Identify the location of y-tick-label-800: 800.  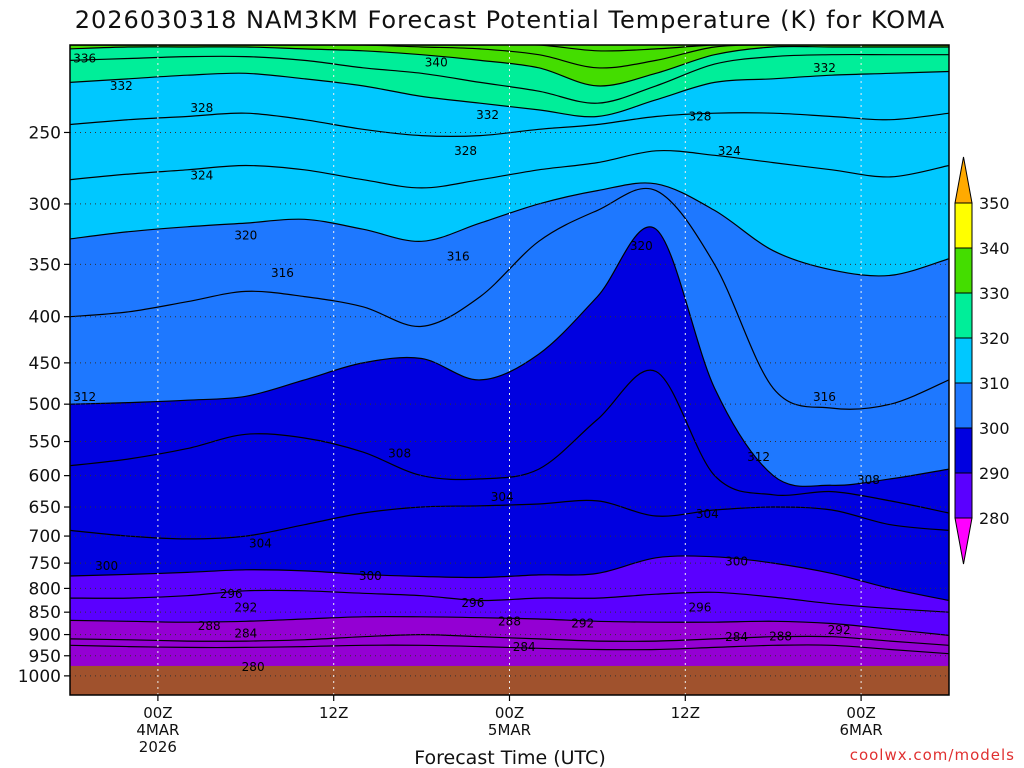
(45, 589).